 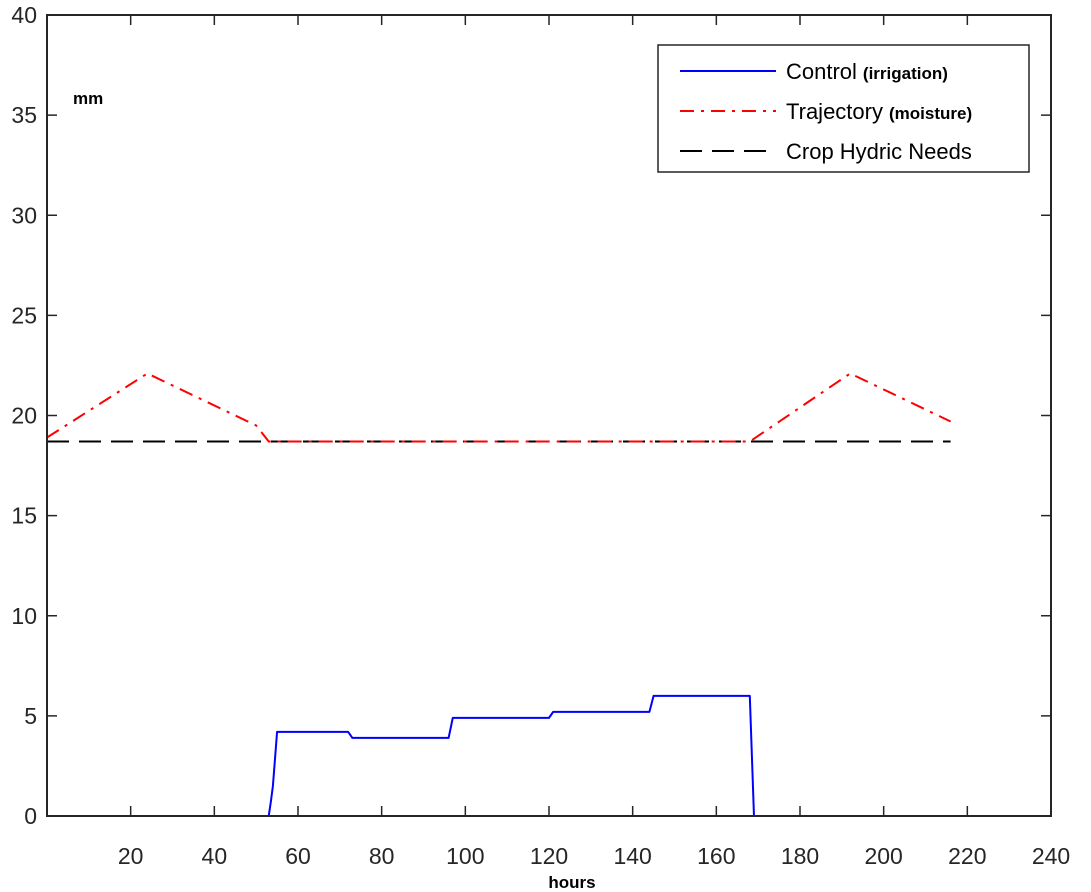 What do you see at coordinates (499, 755) in the screenshot?
I see `series-line-control` at bounding box center [499, 755].